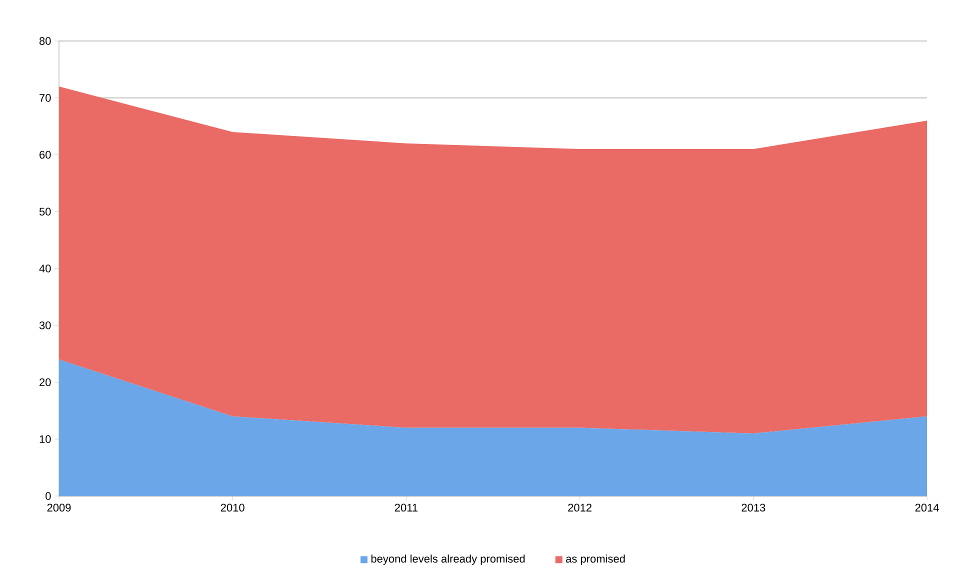 The height and width of the screenshot is (581, 954). I want to click on x-tick-label: 2012, so click(580, 508).